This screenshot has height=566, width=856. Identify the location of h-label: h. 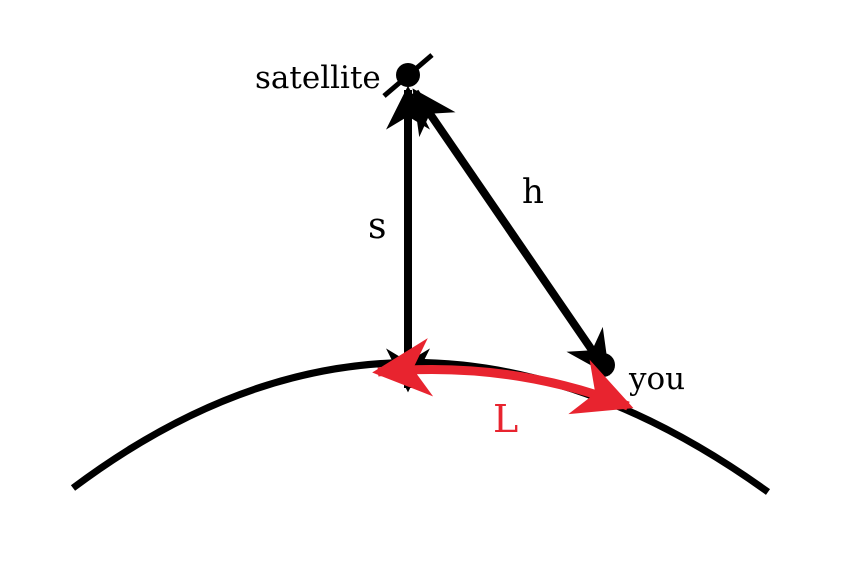
(533, 192).